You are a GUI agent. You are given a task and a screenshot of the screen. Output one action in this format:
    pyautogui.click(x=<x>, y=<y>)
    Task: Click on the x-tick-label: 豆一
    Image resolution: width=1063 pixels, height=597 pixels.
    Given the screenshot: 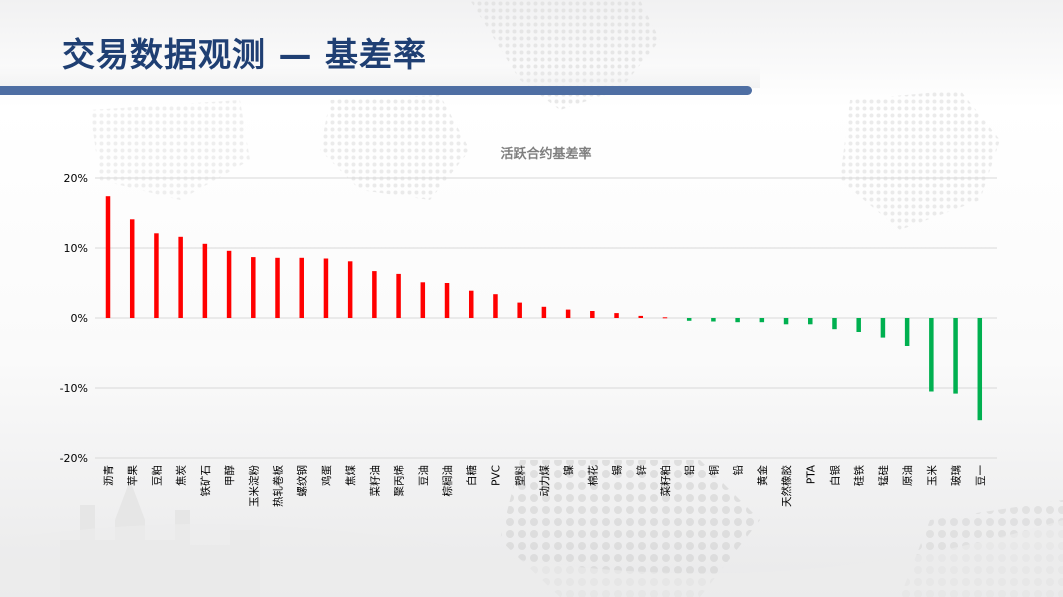 What is the action you would take?
    pyautogui.click(x=981, y=475)
    